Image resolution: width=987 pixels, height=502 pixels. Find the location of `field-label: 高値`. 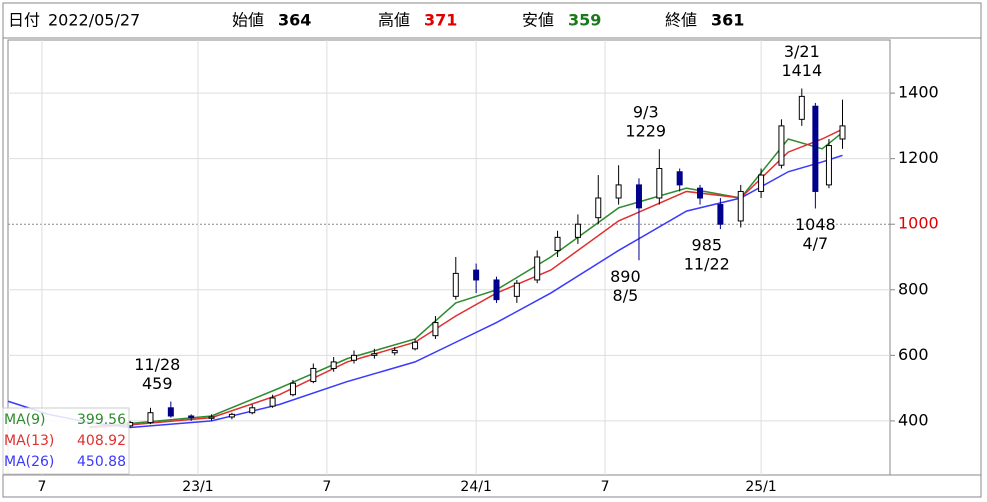

field-label: 高値 is located at coordinates (394, 20).